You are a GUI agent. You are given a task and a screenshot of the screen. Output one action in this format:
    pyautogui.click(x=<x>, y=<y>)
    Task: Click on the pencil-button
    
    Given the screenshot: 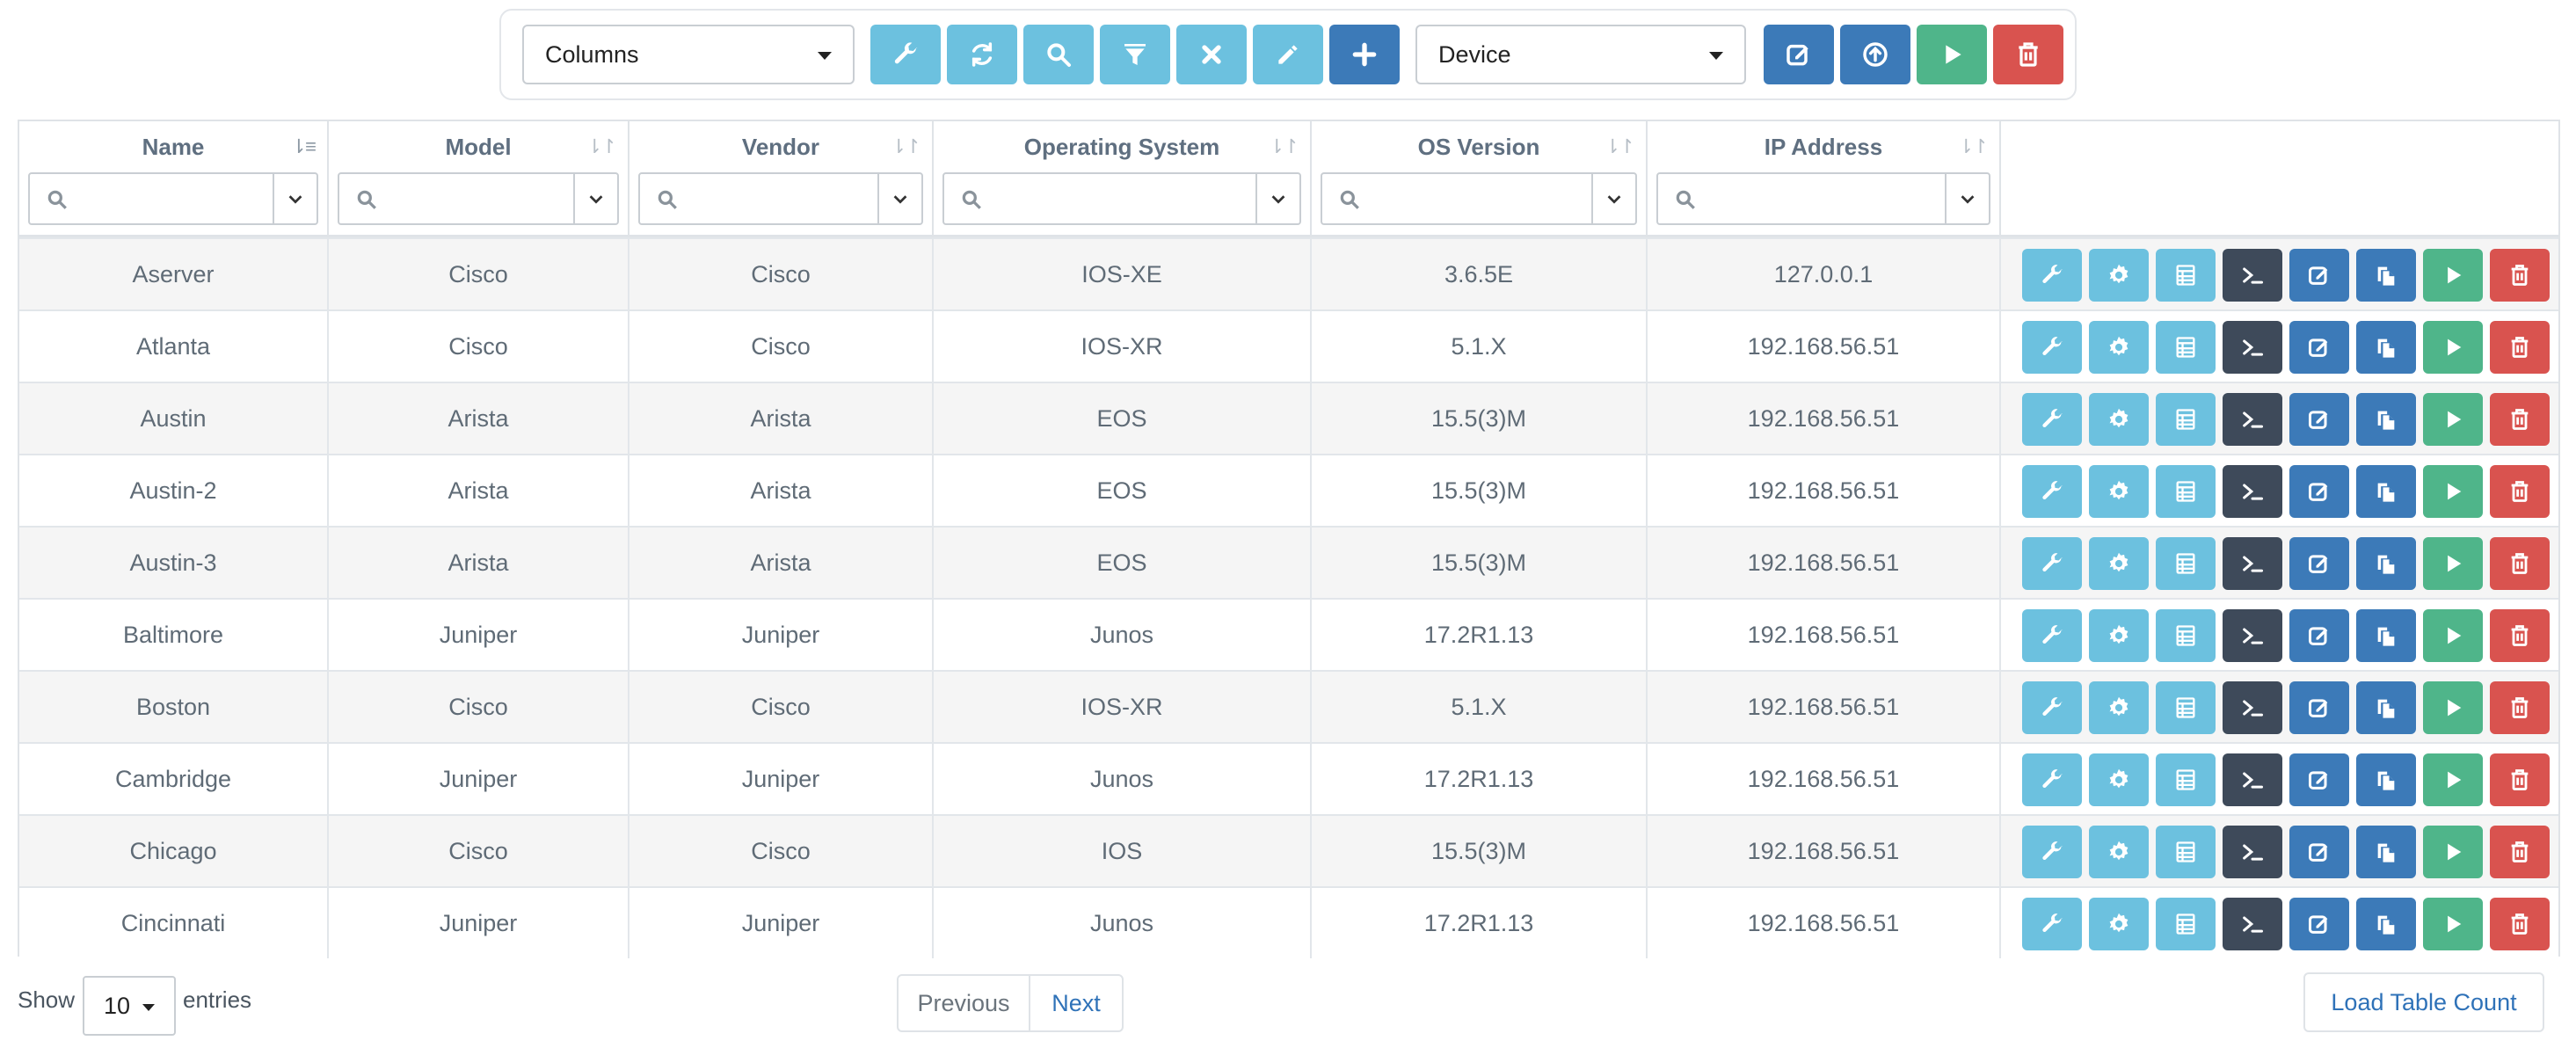 What is the action you would take?
    pyautogui.click(x=1288, y=54)
    